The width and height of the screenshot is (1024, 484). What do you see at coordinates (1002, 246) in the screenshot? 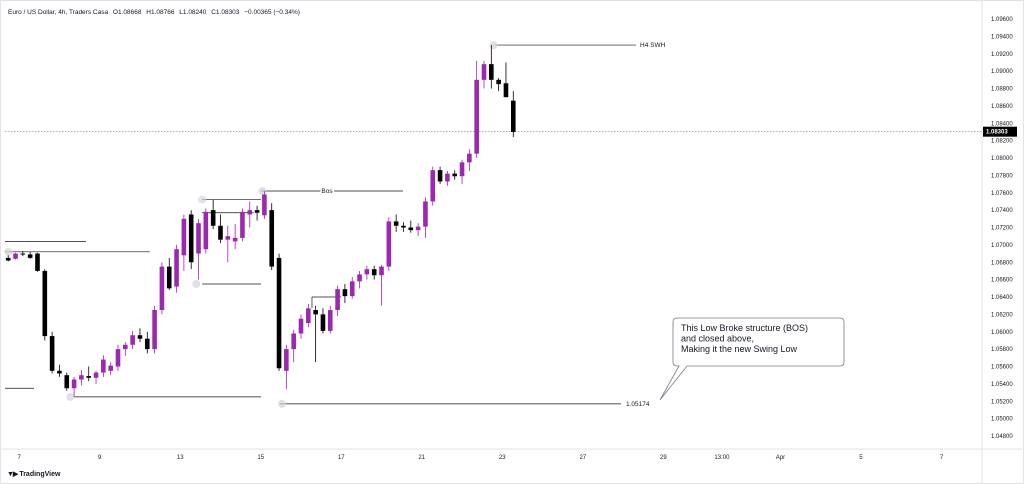
I see `price-tick-label: 1.07000` at bounding box center [1002, 246].